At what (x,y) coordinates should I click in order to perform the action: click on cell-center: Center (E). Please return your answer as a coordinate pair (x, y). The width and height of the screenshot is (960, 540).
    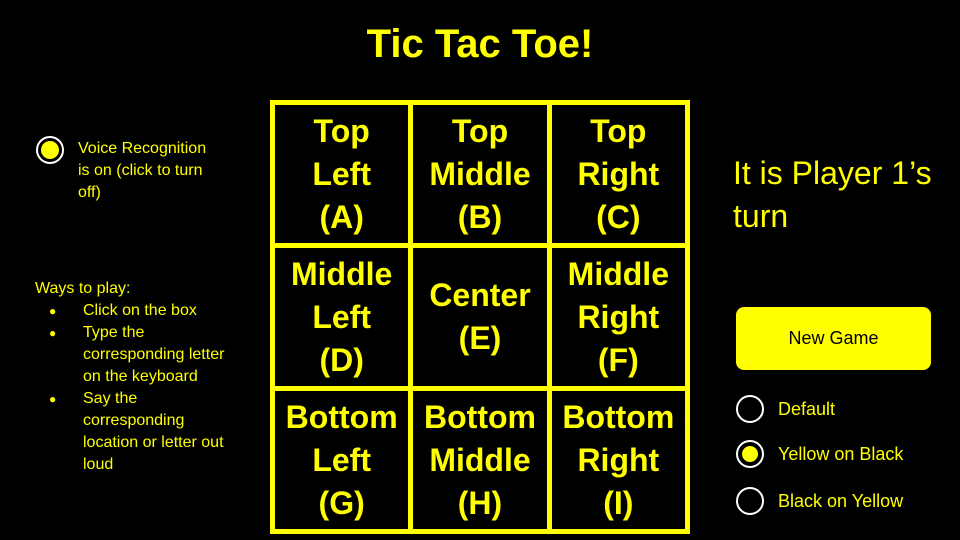
    Looking at the image, I should click on (480, 317).